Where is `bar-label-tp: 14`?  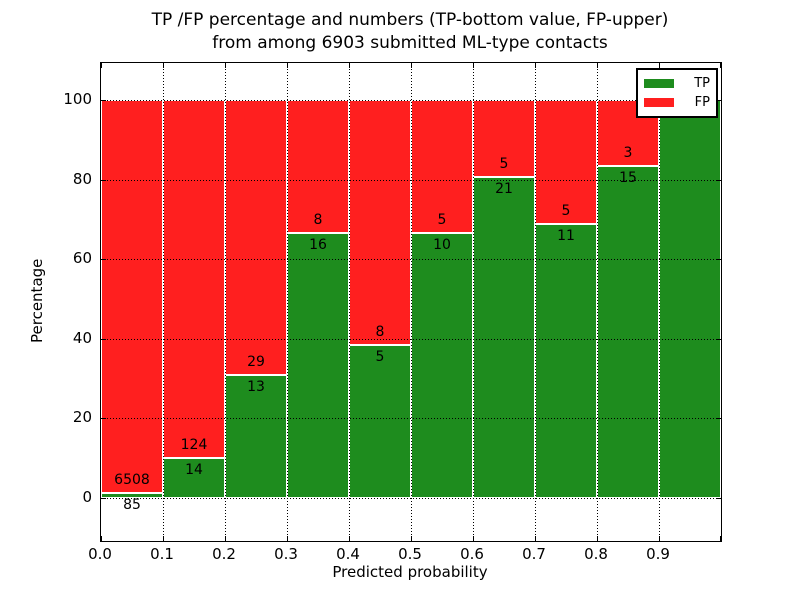
bar-label-tp: 14 is located at coordinates (194, 469).